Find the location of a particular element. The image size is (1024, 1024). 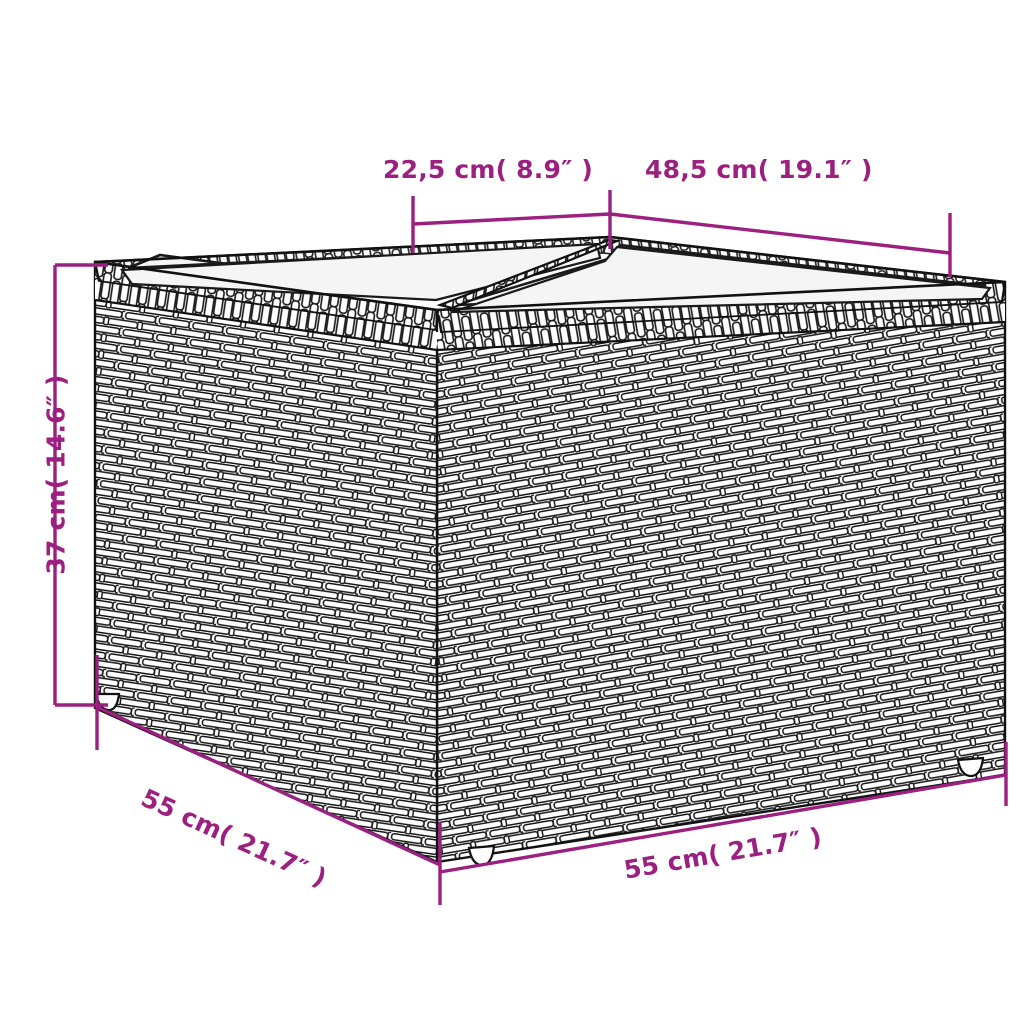

table-top-assembly is located at coordinates (550, 284).